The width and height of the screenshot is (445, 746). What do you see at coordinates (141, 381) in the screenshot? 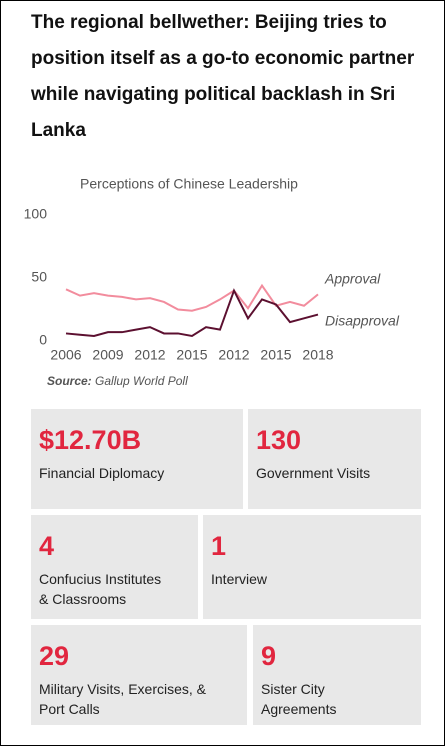
I see `source-text: Gallup World Poll` at bounding box center [141, 381].